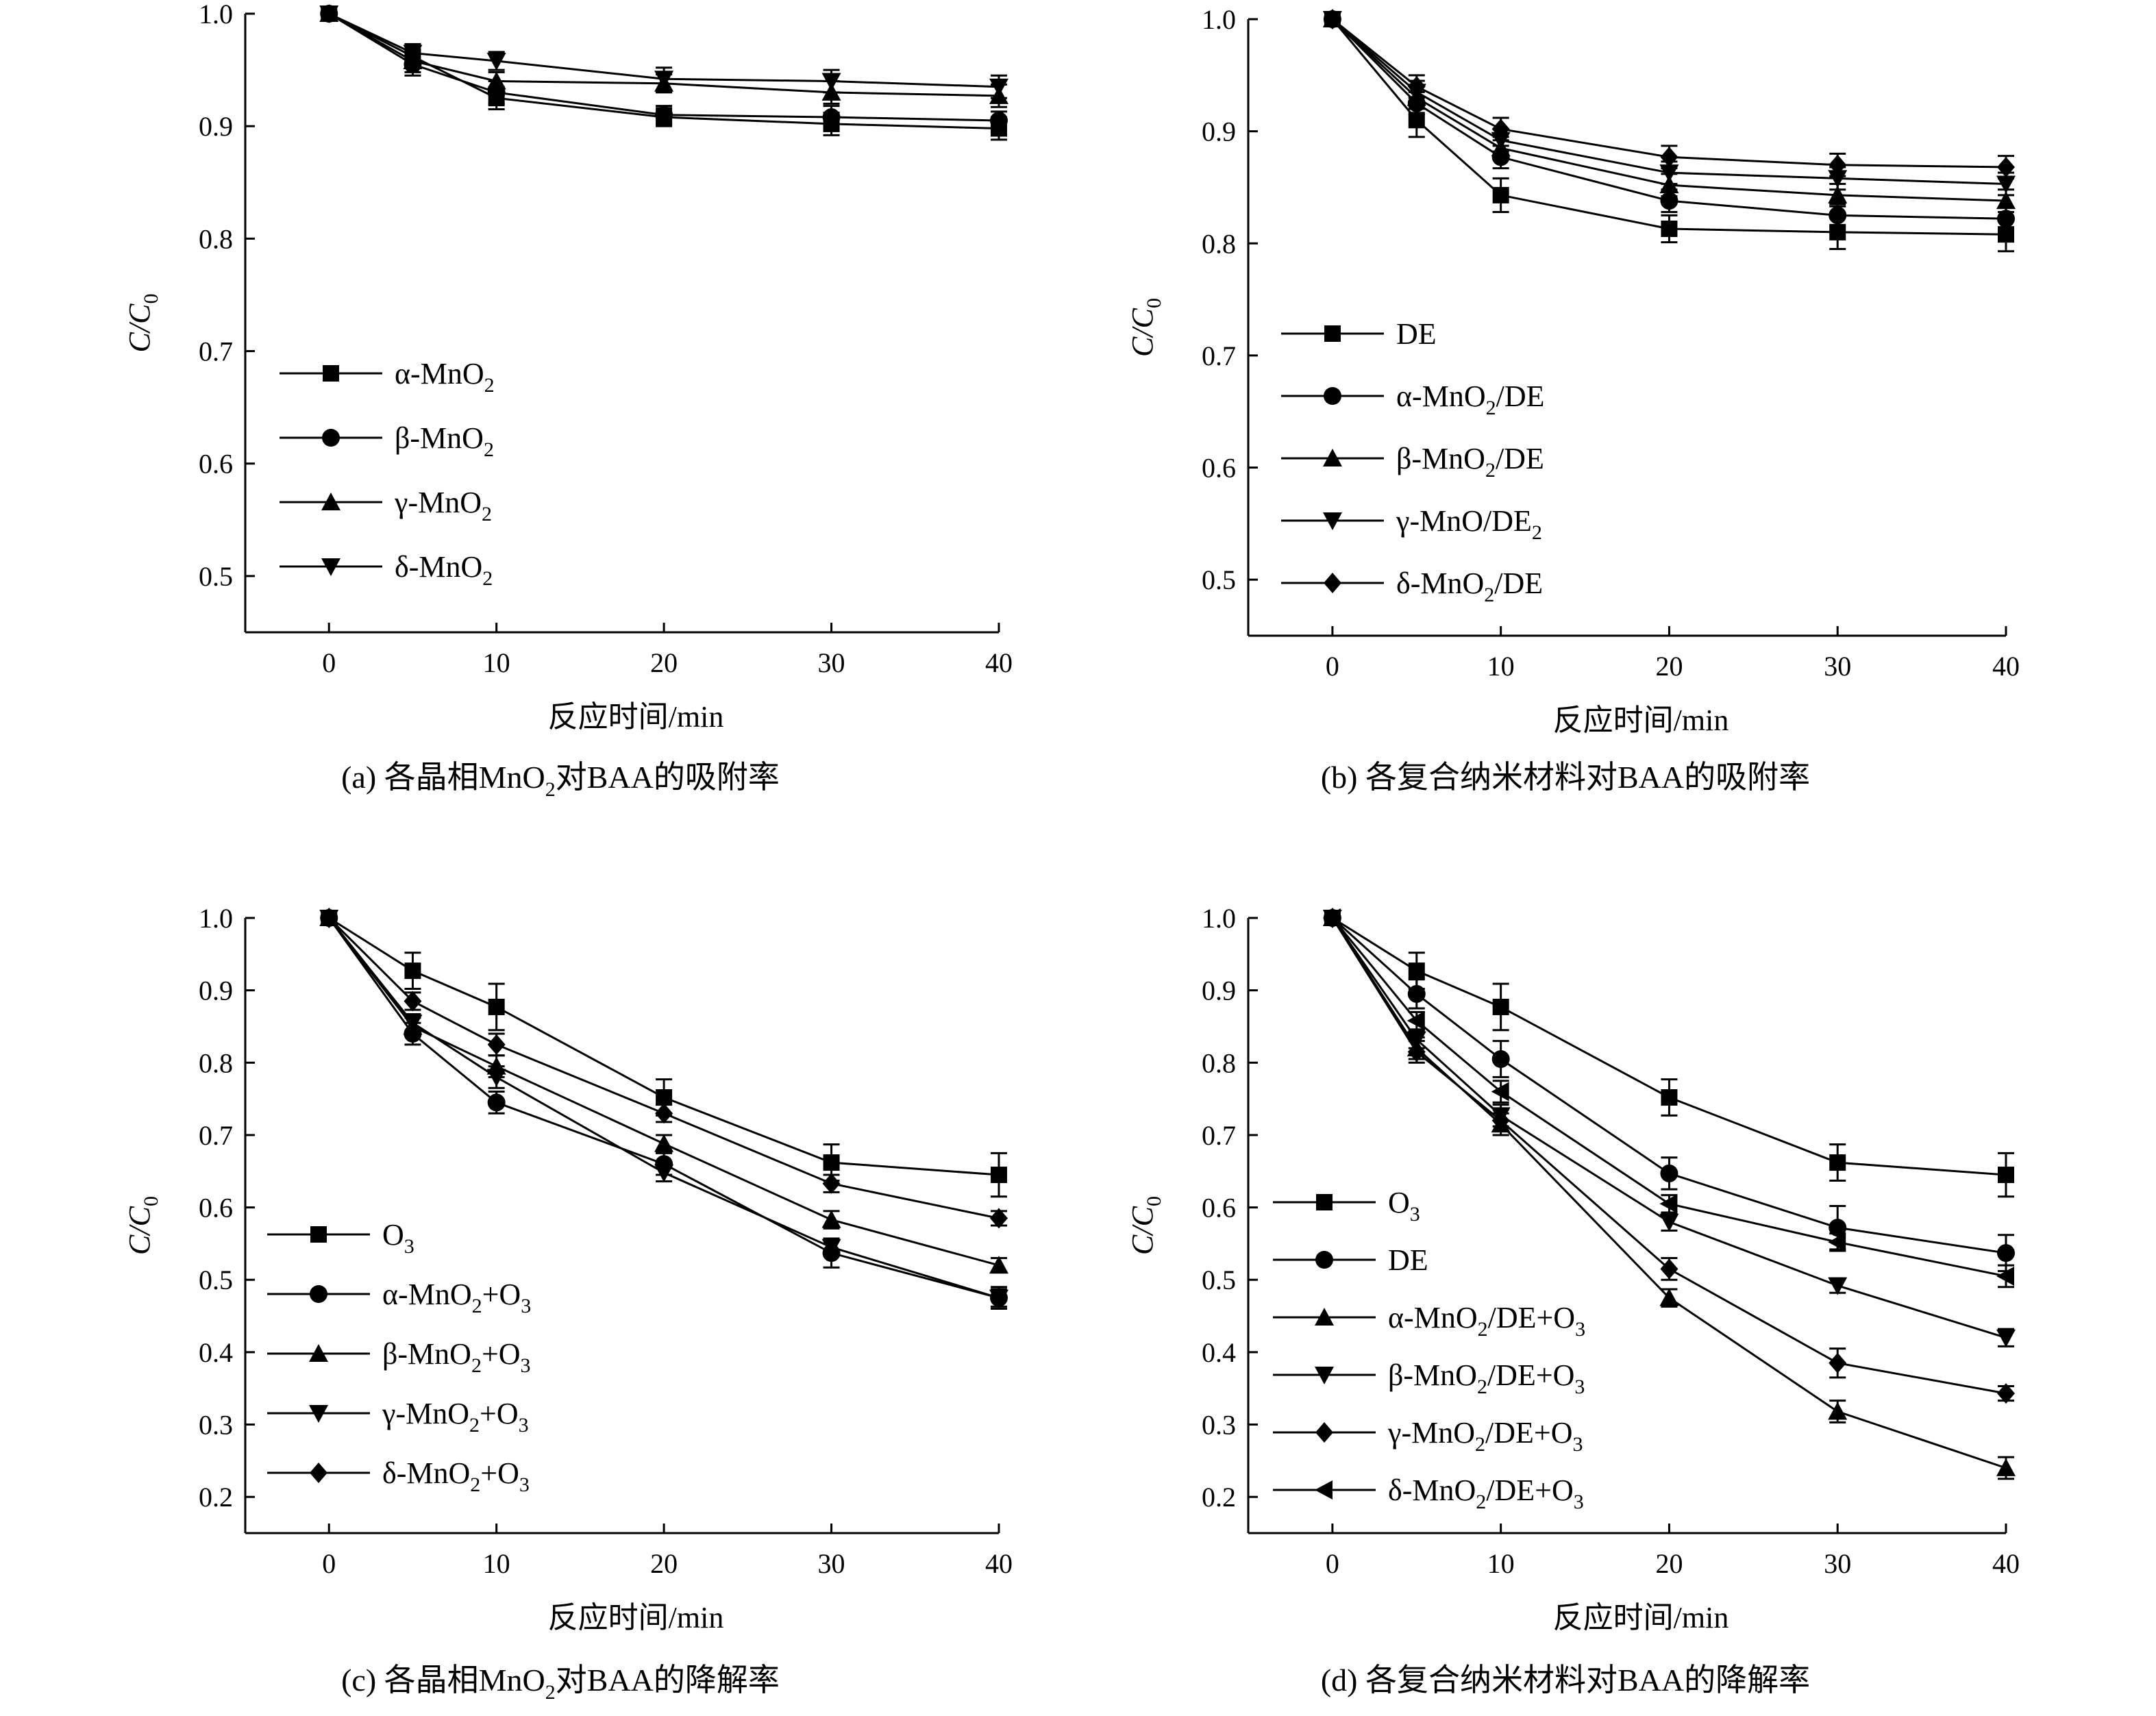 This screenshot has height=1716, width=2156. I want to click on x-axis-title: 反应时间/min, so click(636, 1617).